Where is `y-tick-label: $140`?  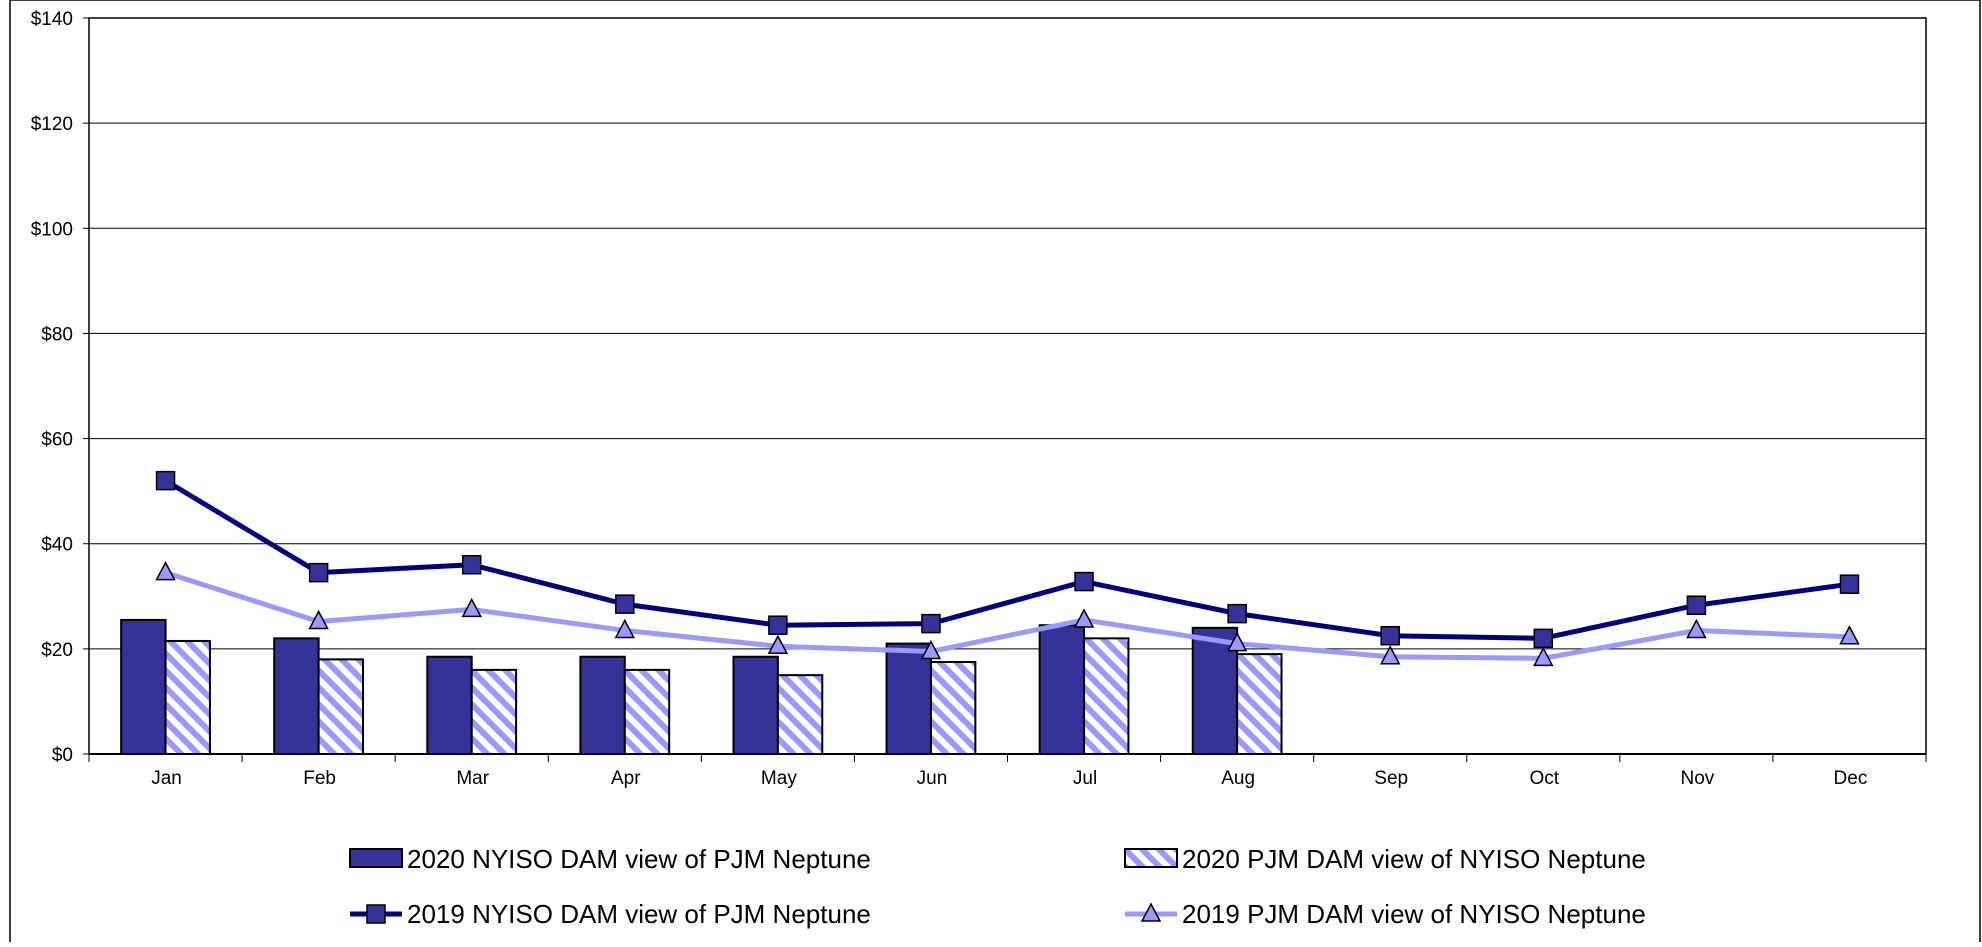 y-tick-label: $140 is located at coordinates (52, 19).